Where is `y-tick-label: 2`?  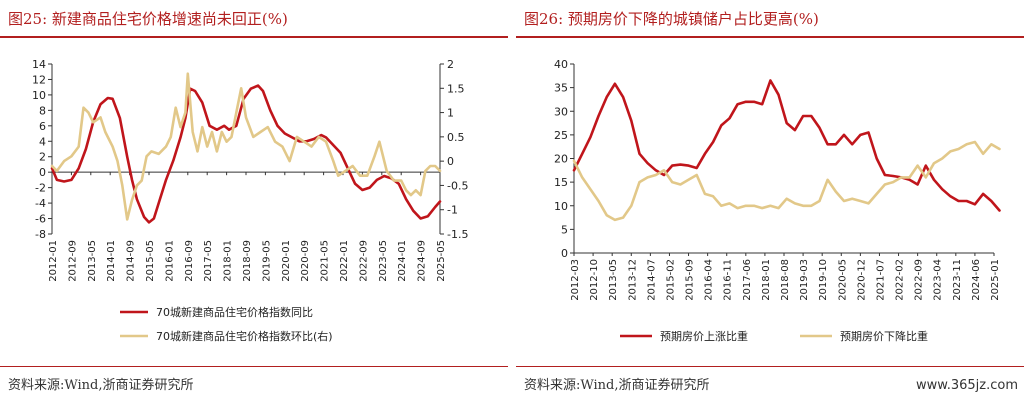 y-tick-label: 2 is located at coordinates (42, 157).